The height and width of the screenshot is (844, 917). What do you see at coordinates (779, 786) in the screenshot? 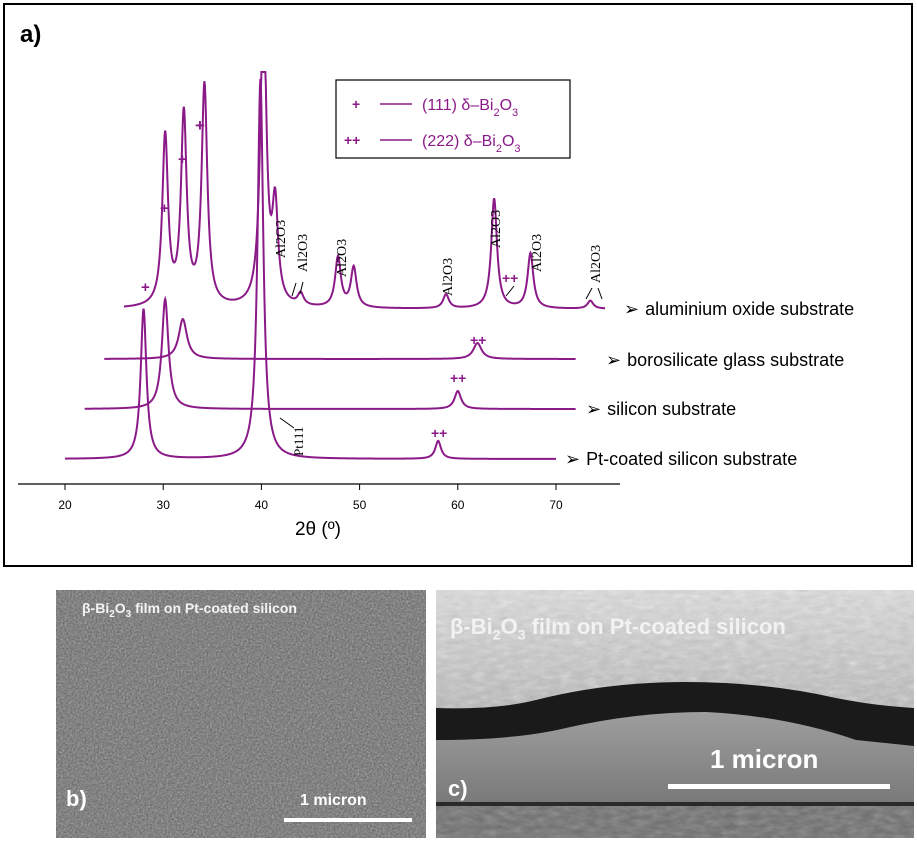
I see `scale-bar-c` at bounding box center [779, 786].